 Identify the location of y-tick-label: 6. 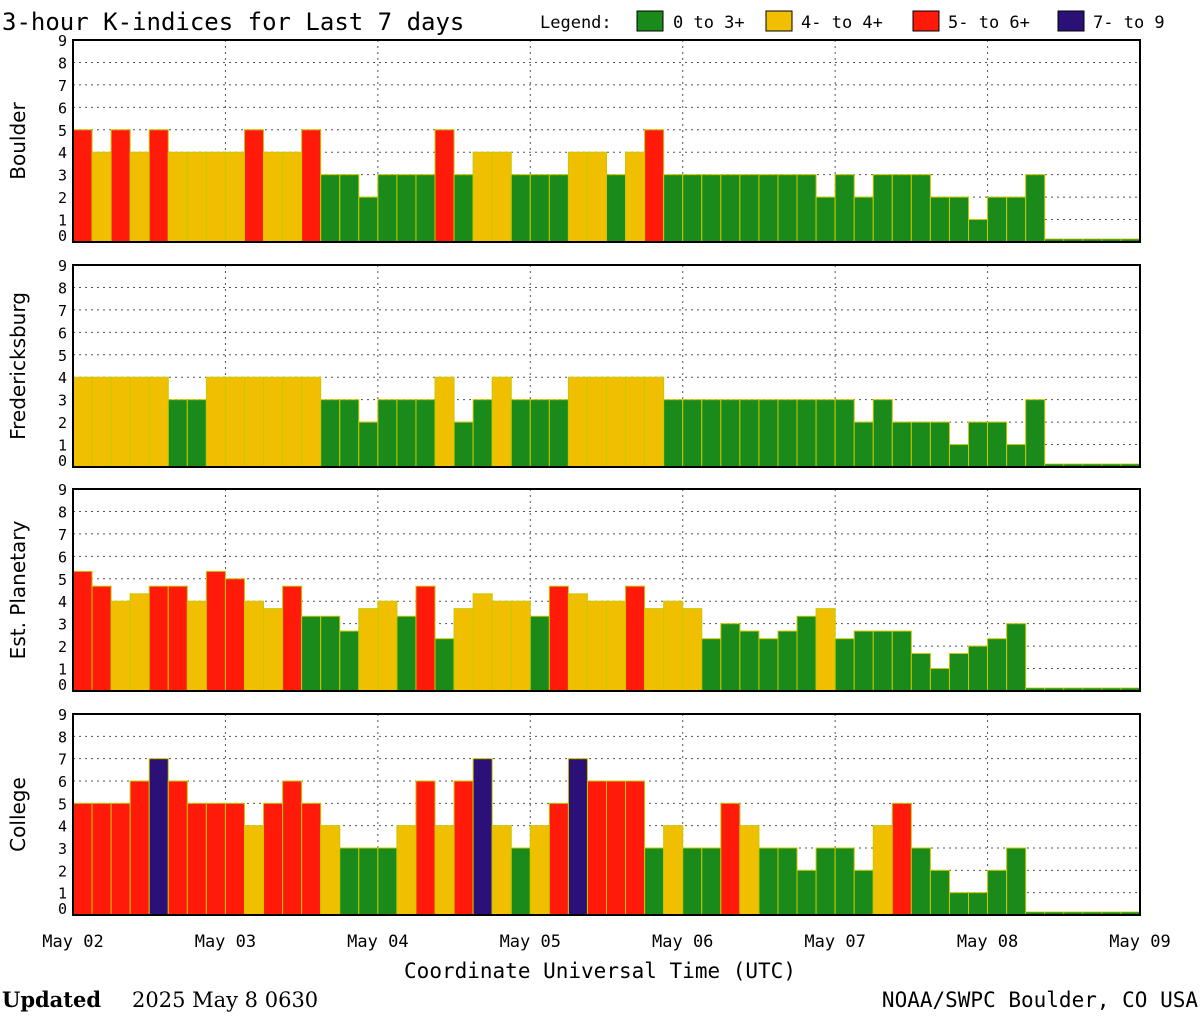
(62, 557).